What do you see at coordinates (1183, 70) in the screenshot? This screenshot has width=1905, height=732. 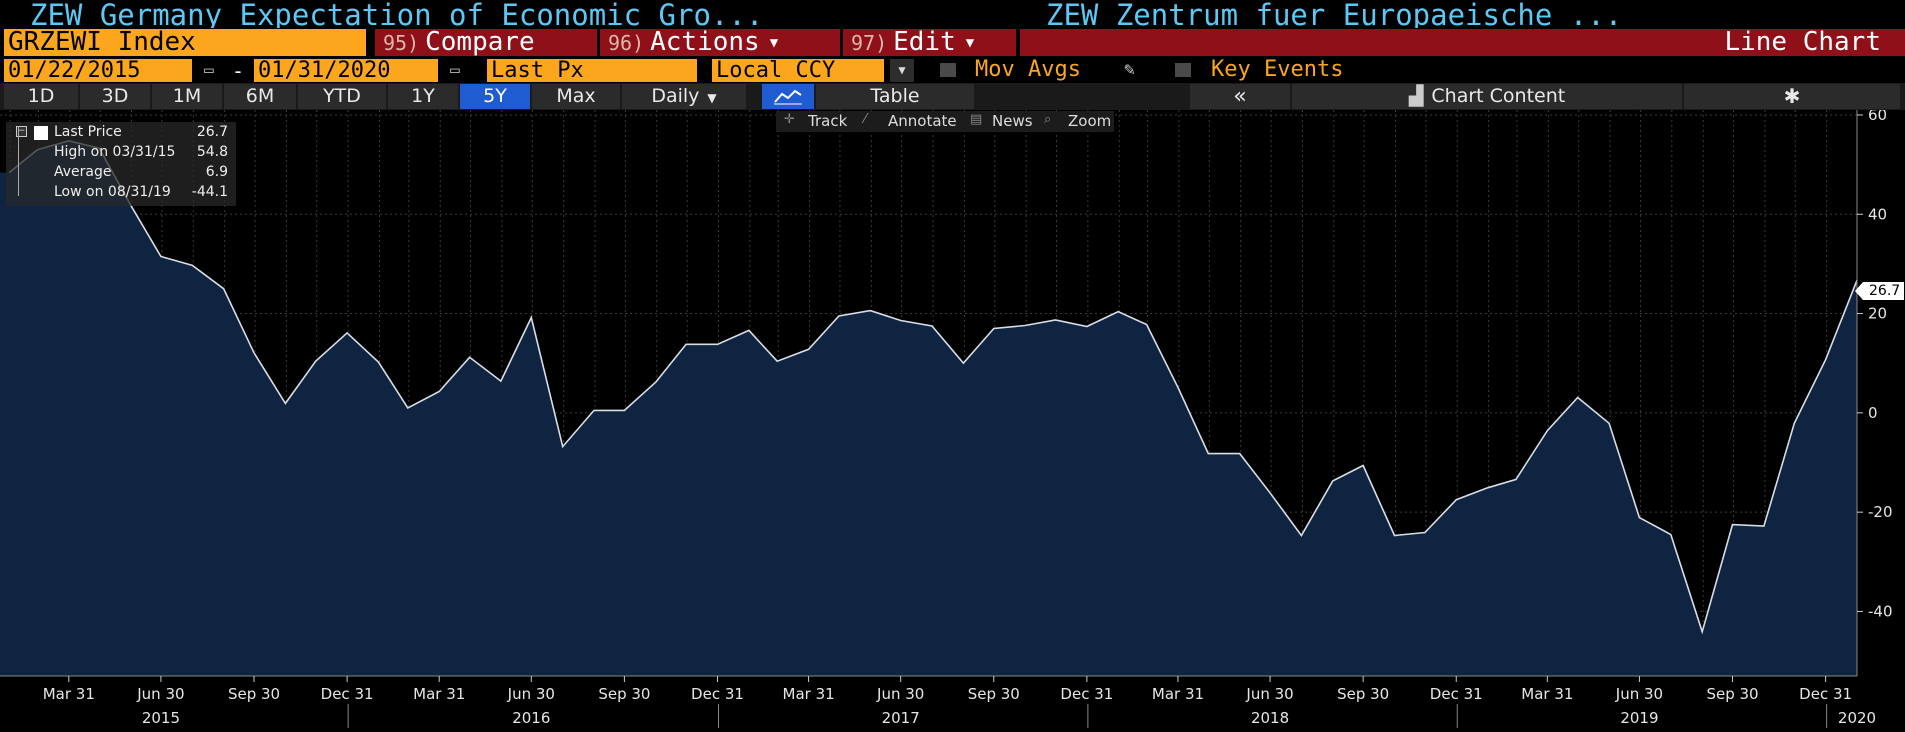 I see `key-events-checkbox` at bounding box center [1183, 70].